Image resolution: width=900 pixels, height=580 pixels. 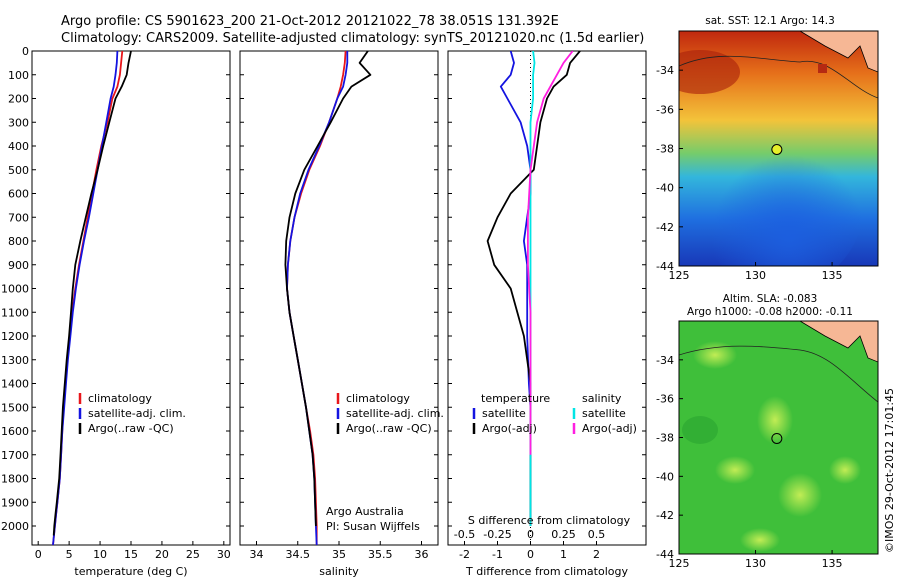 I want to click on sst-hot-pixel, so click(x=822, y=68).